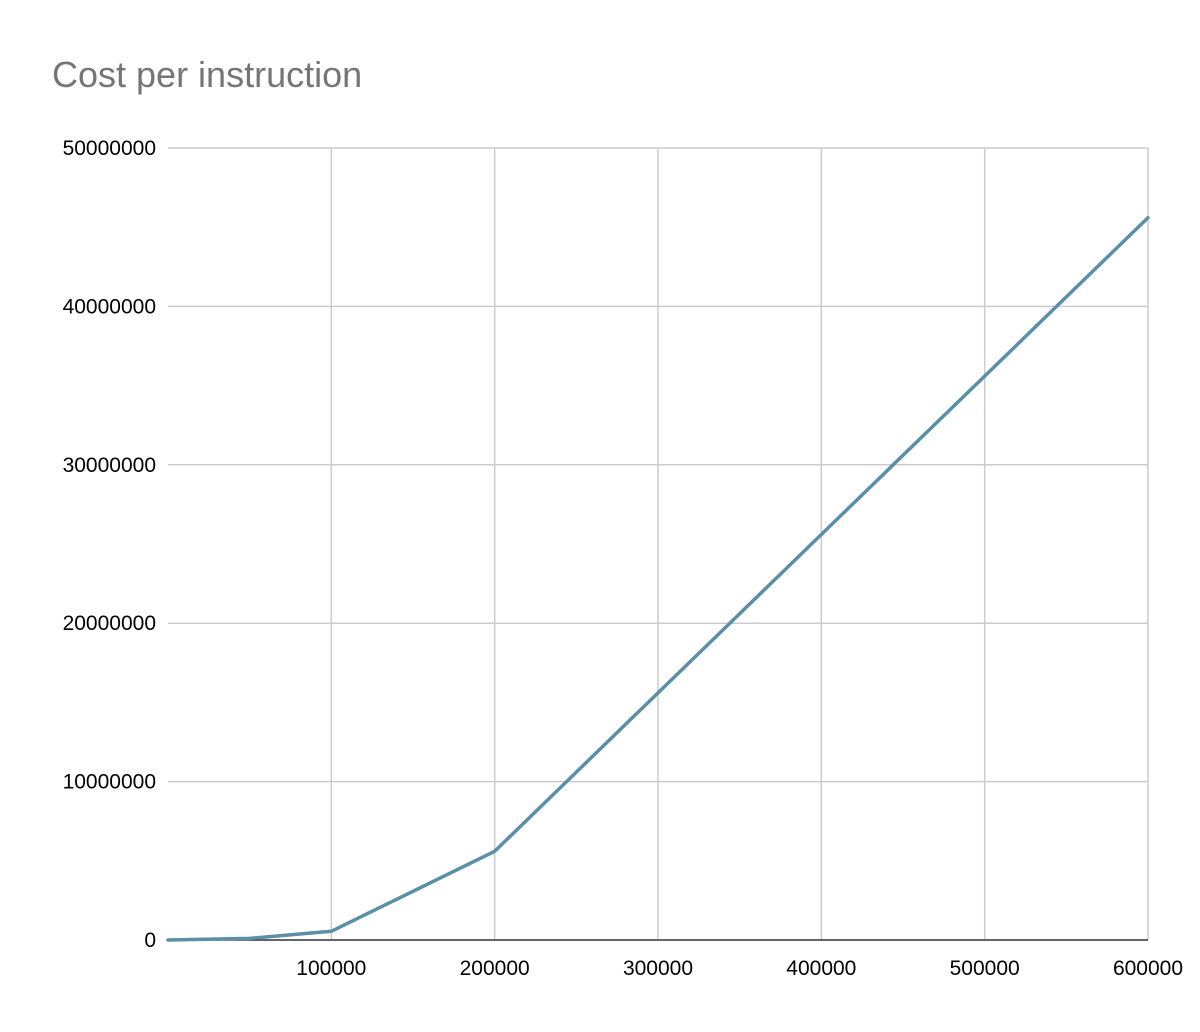  I want to click on x-tick-label: 400000, so click(821, 968).